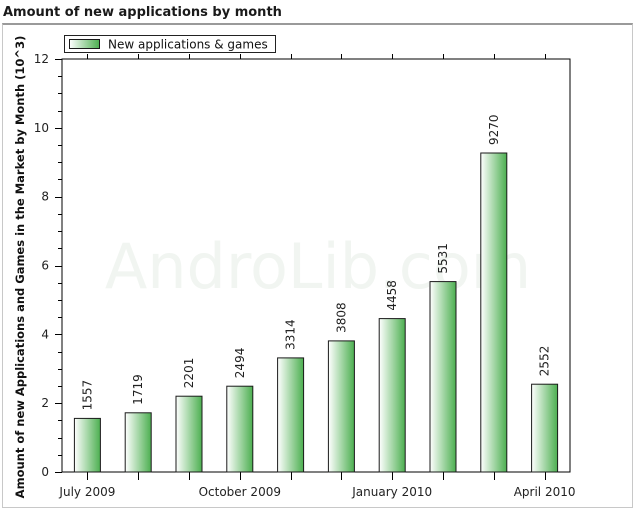  What do you see at coordinates (45, 403) in the screenshot?
I see `y-tick-label: 2` at bounding box center [45, 403].